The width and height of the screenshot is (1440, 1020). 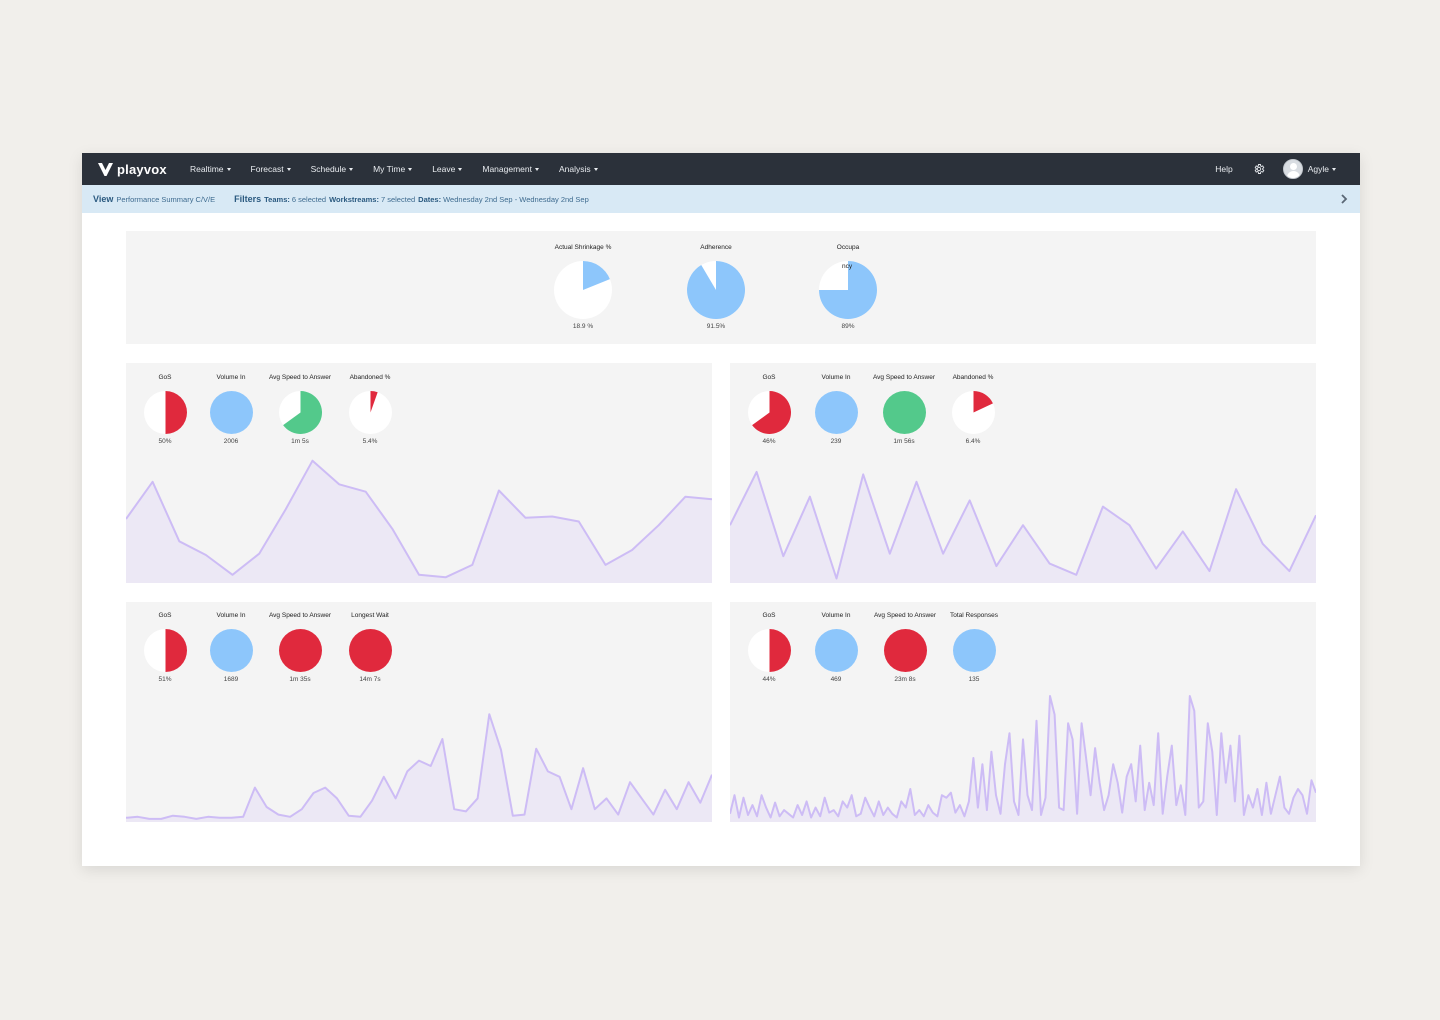 I want to click on view-selector: View Performance Summary C/V/E, so click(x=154, y=199).